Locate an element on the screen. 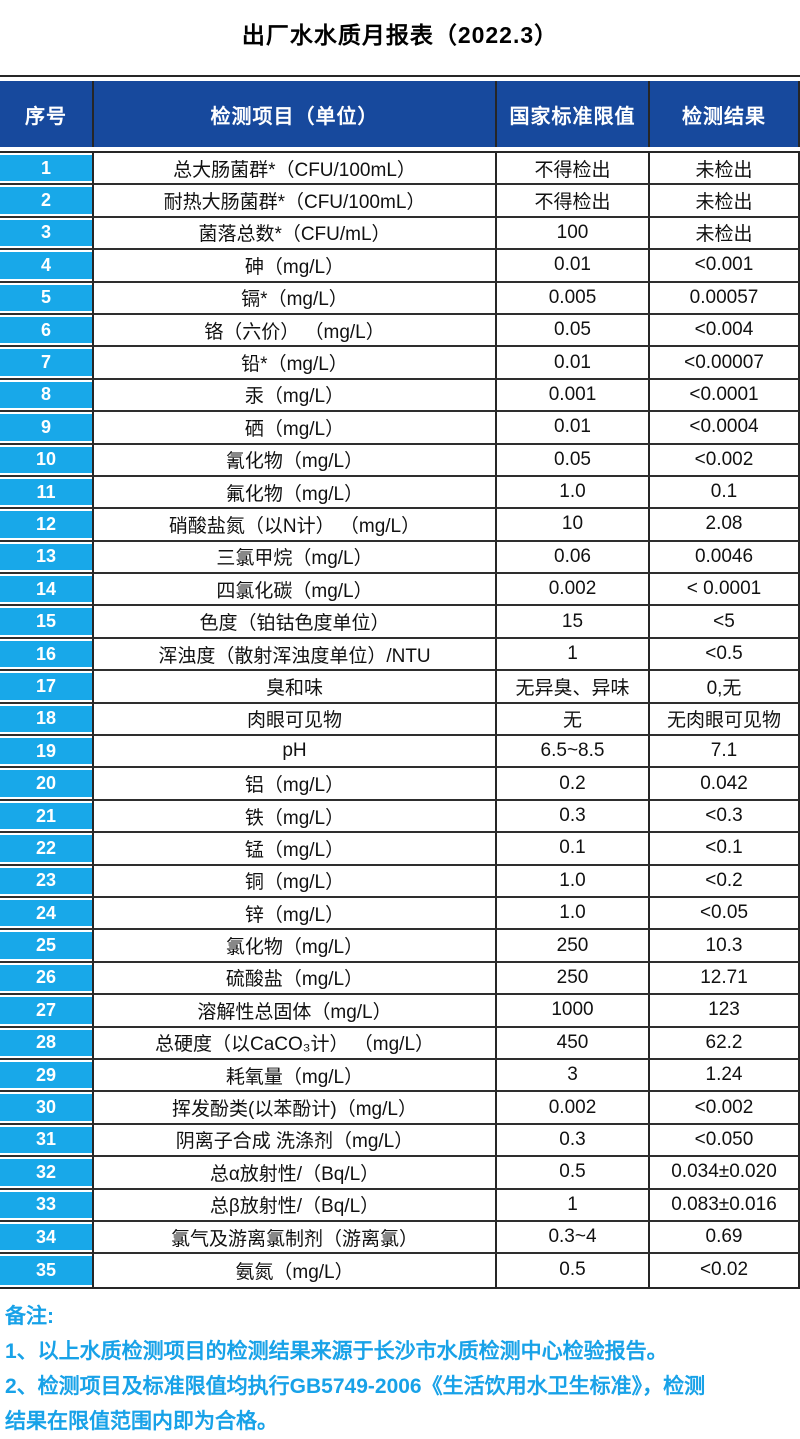  limit-cell: 1 is located at coordinates (573, 655).